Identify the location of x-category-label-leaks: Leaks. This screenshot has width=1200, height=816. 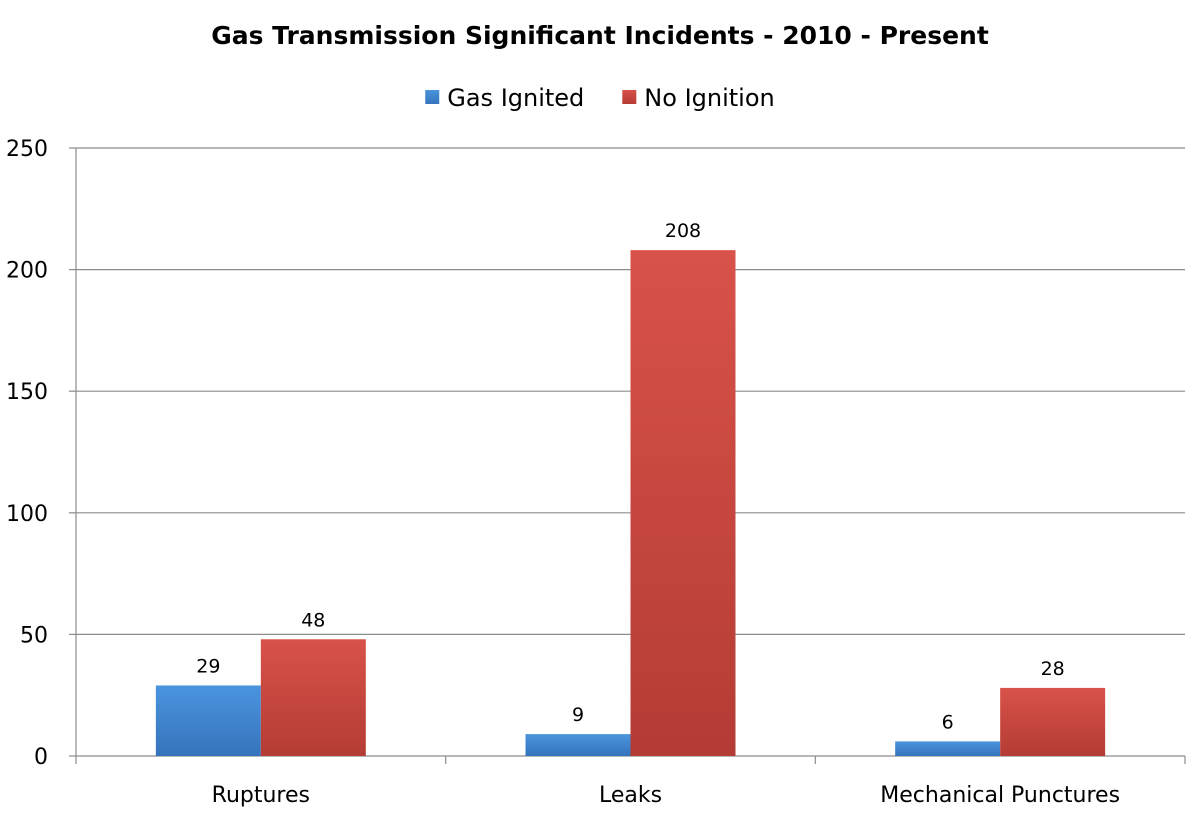
(630, 795).